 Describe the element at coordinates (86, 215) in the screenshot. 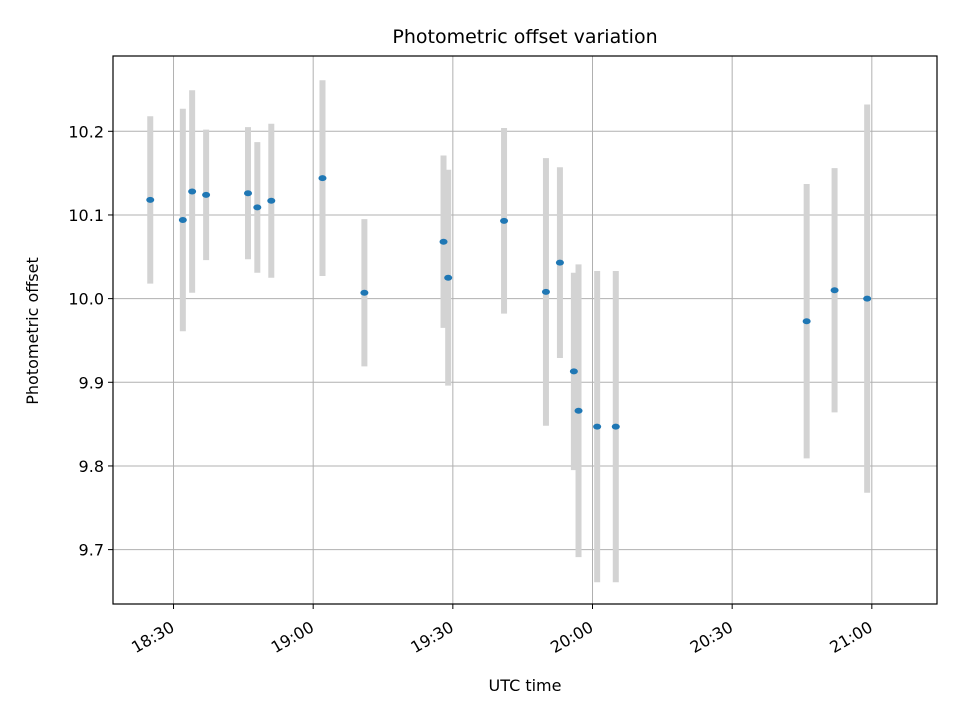

I see `y-tick-label: 10.1` at that location.